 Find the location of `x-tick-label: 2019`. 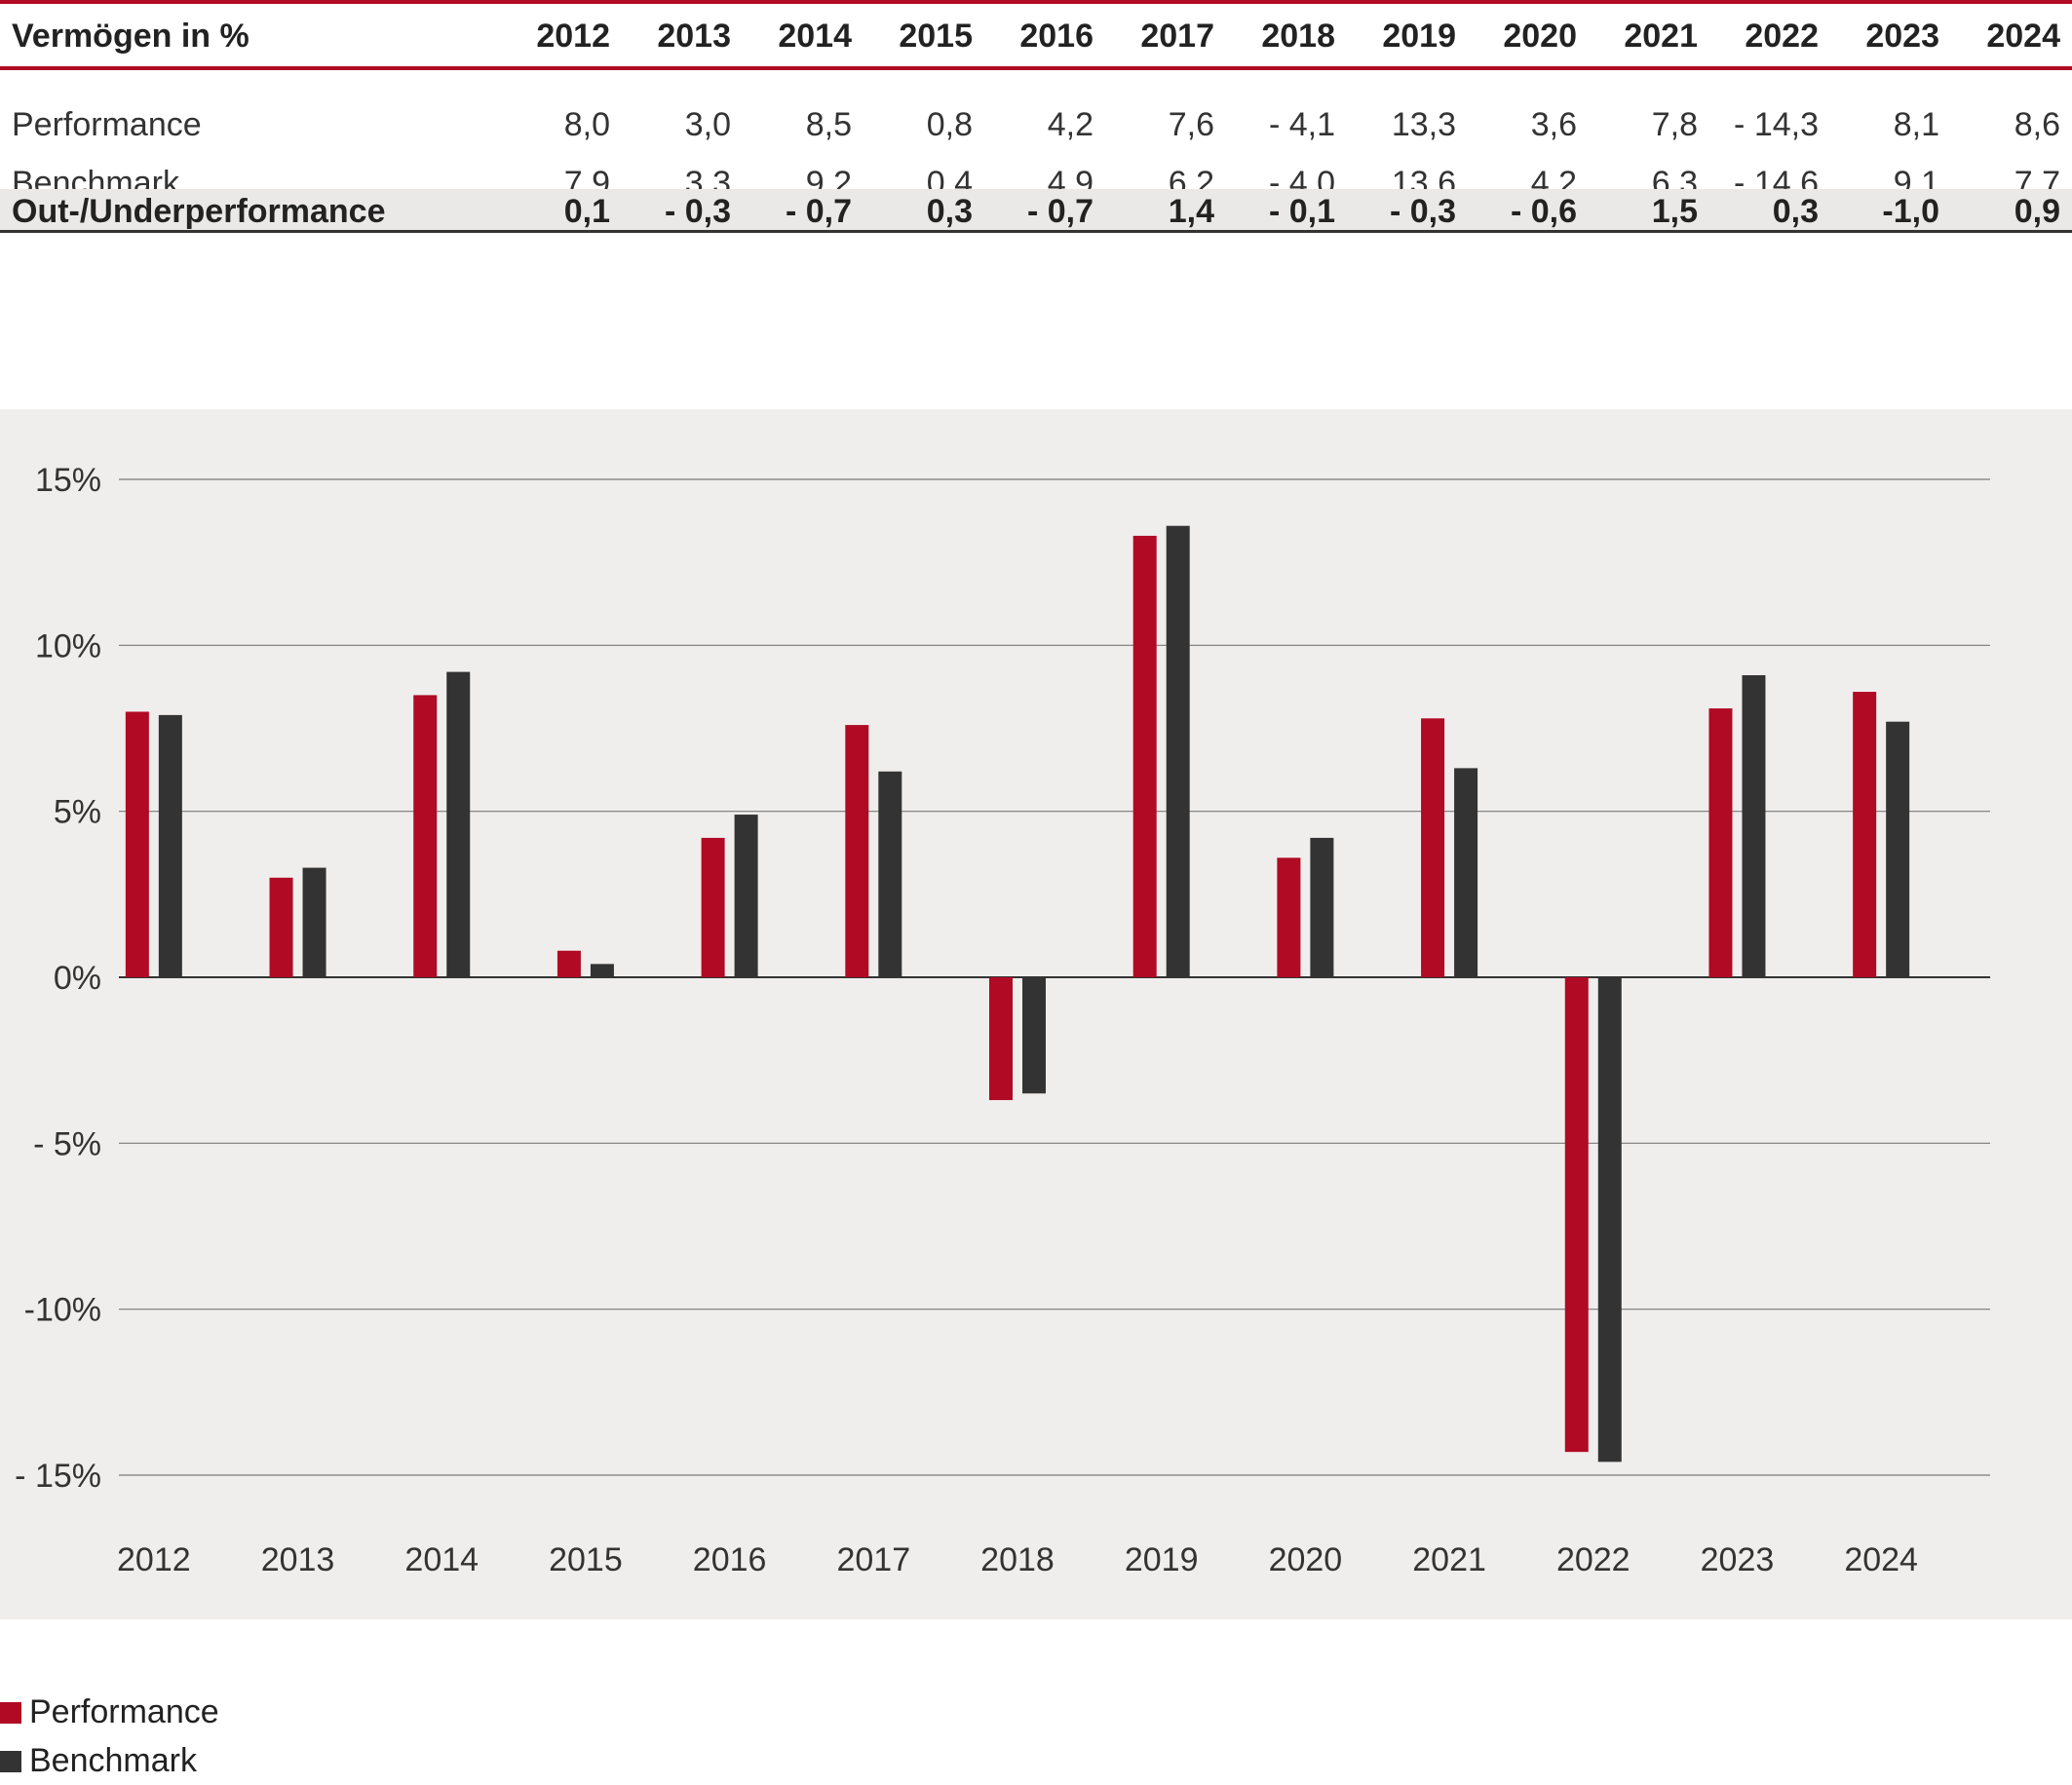

x-tick-label: 2019 is located at coordinates (1162, 1559).